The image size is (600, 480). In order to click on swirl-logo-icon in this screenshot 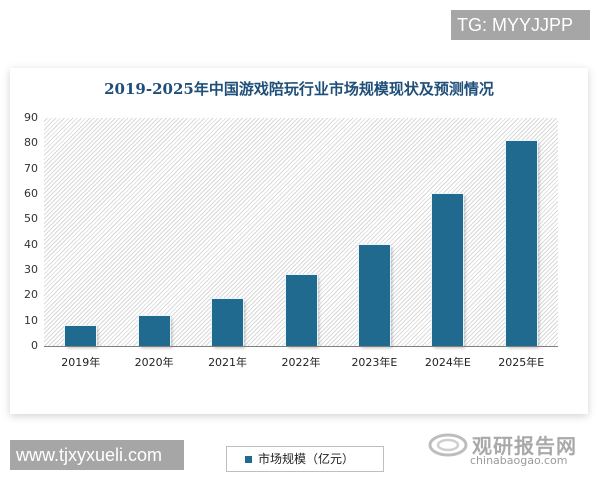, I will do `click(448, 445)`.